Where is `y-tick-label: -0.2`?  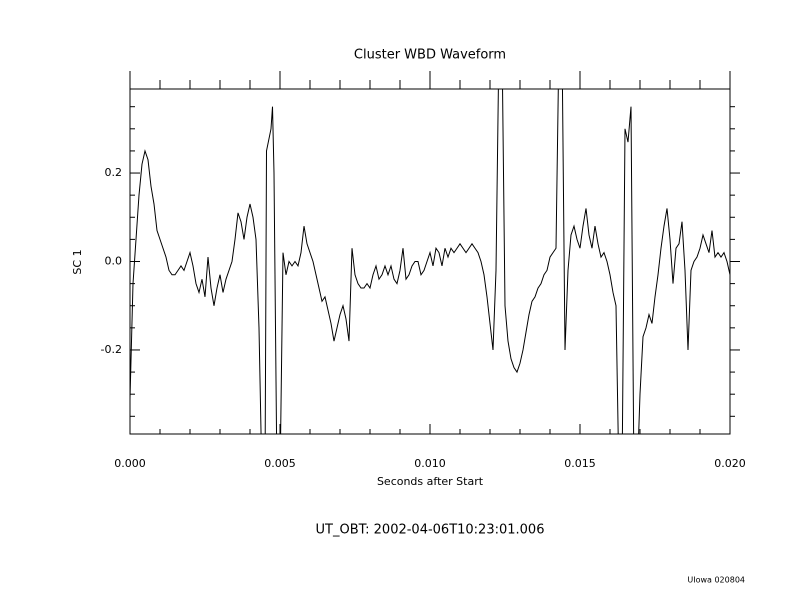
y-tick-label: -0.2 is located at coordinates (111, 349).